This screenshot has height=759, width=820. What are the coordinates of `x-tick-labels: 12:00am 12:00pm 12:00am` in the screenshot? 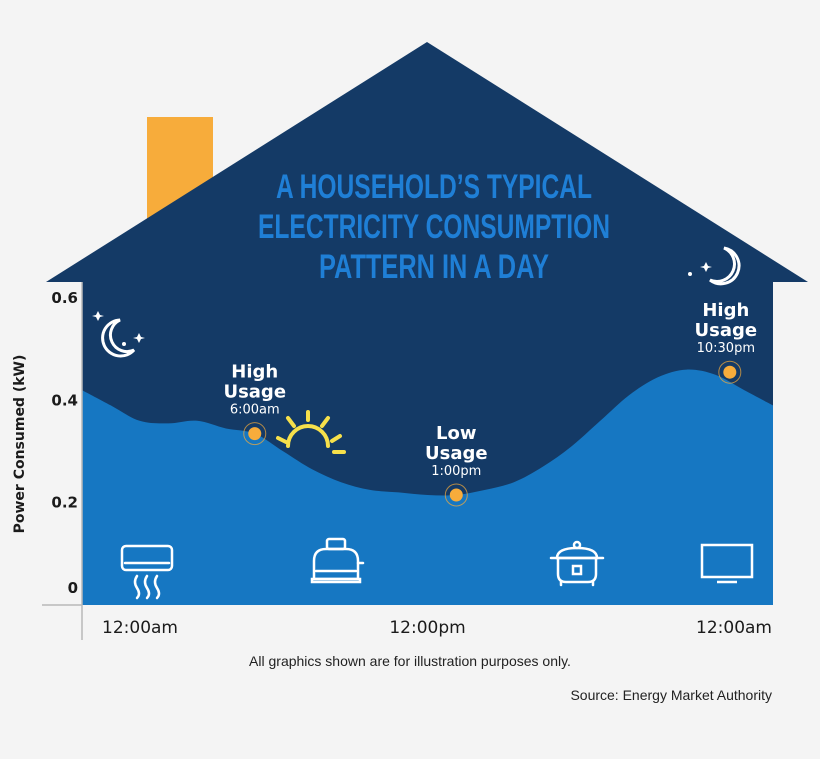 It's located at (437, 628).